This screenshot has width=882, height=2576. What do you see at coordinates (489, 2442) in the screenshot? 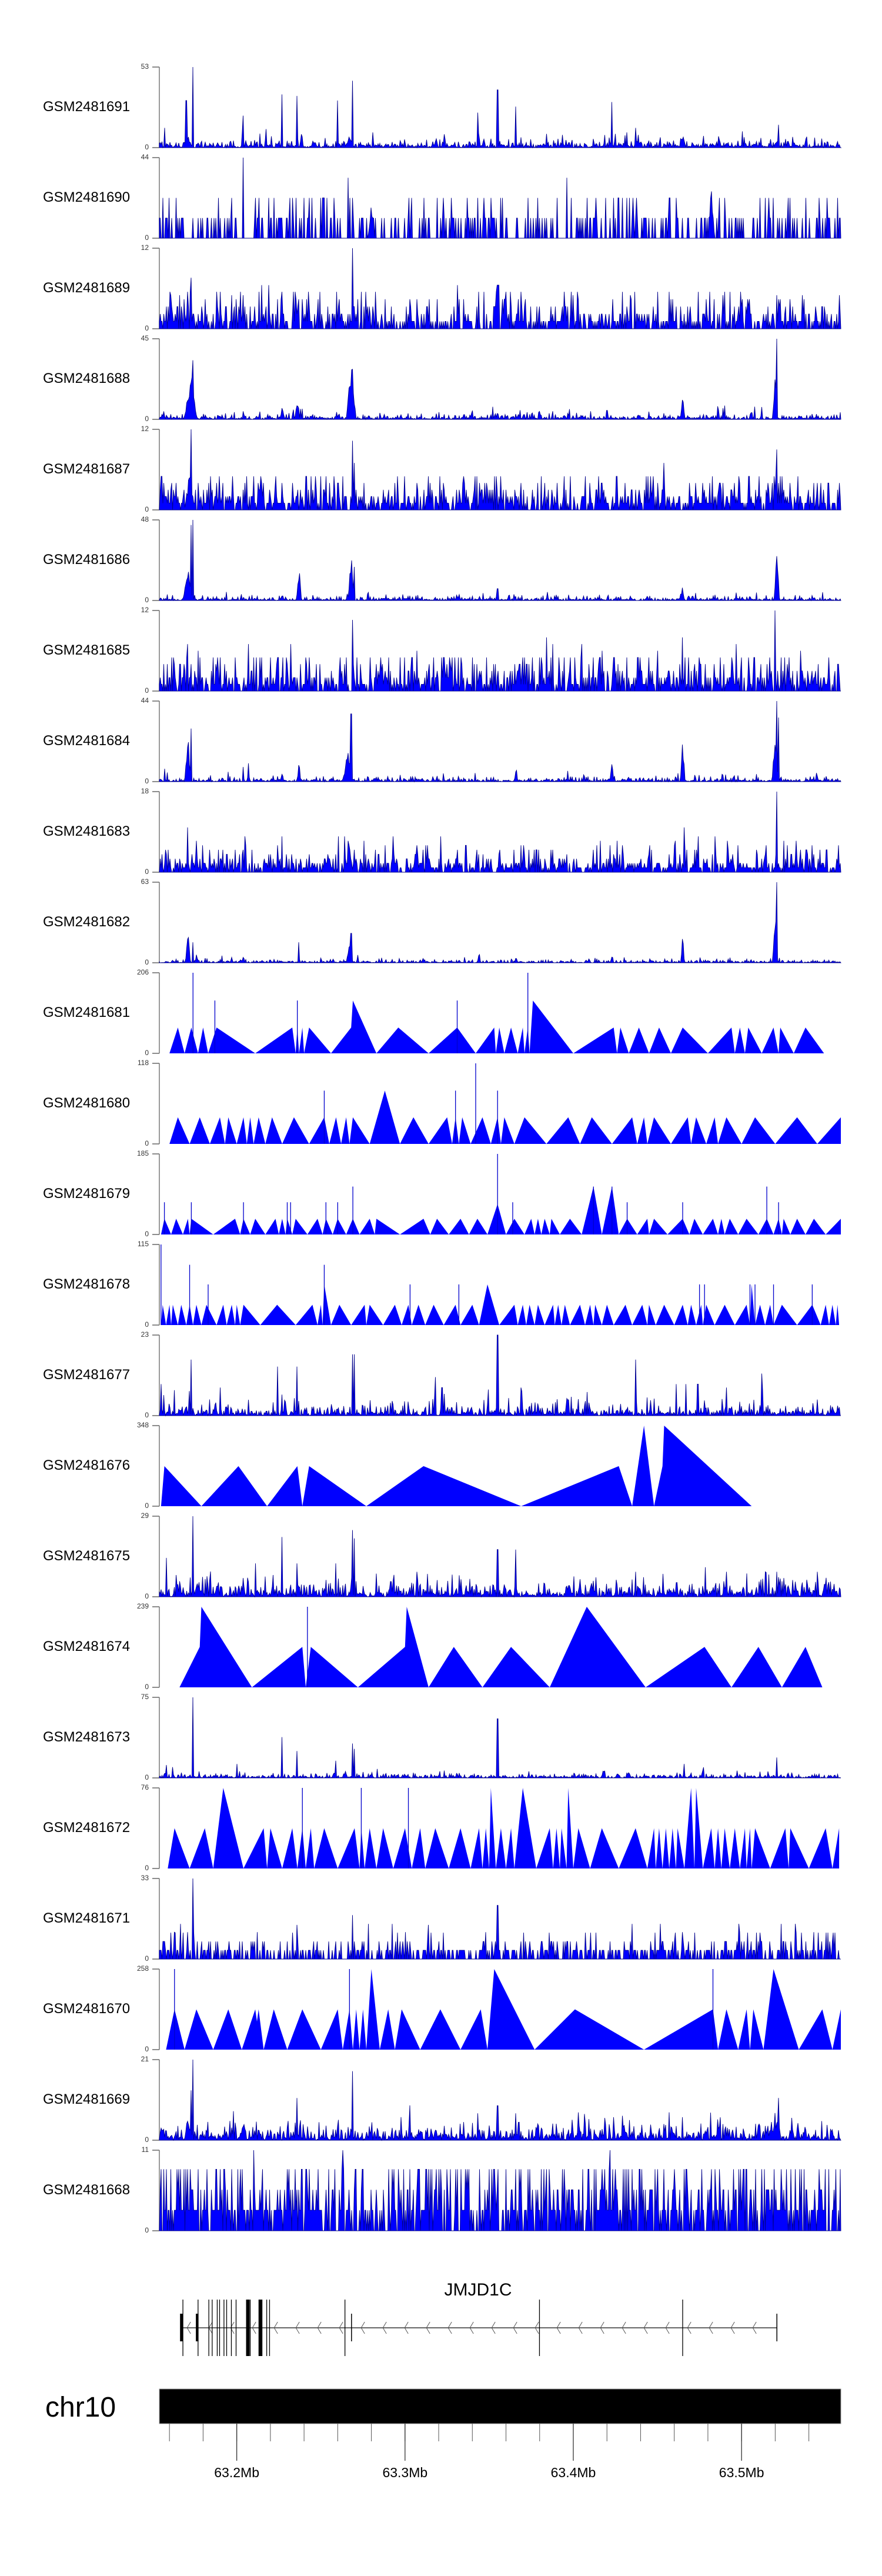
I see `axis-ticks` at bounding box center [489, 2442].